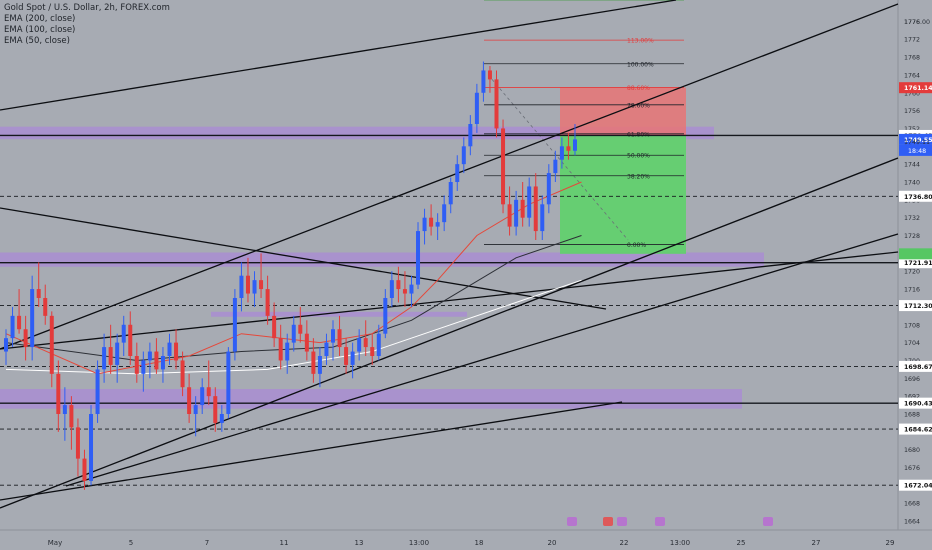  Describe the element at coordinates (912, 450) in the screenshot. I see `price-tick-label: 1680` at that location.